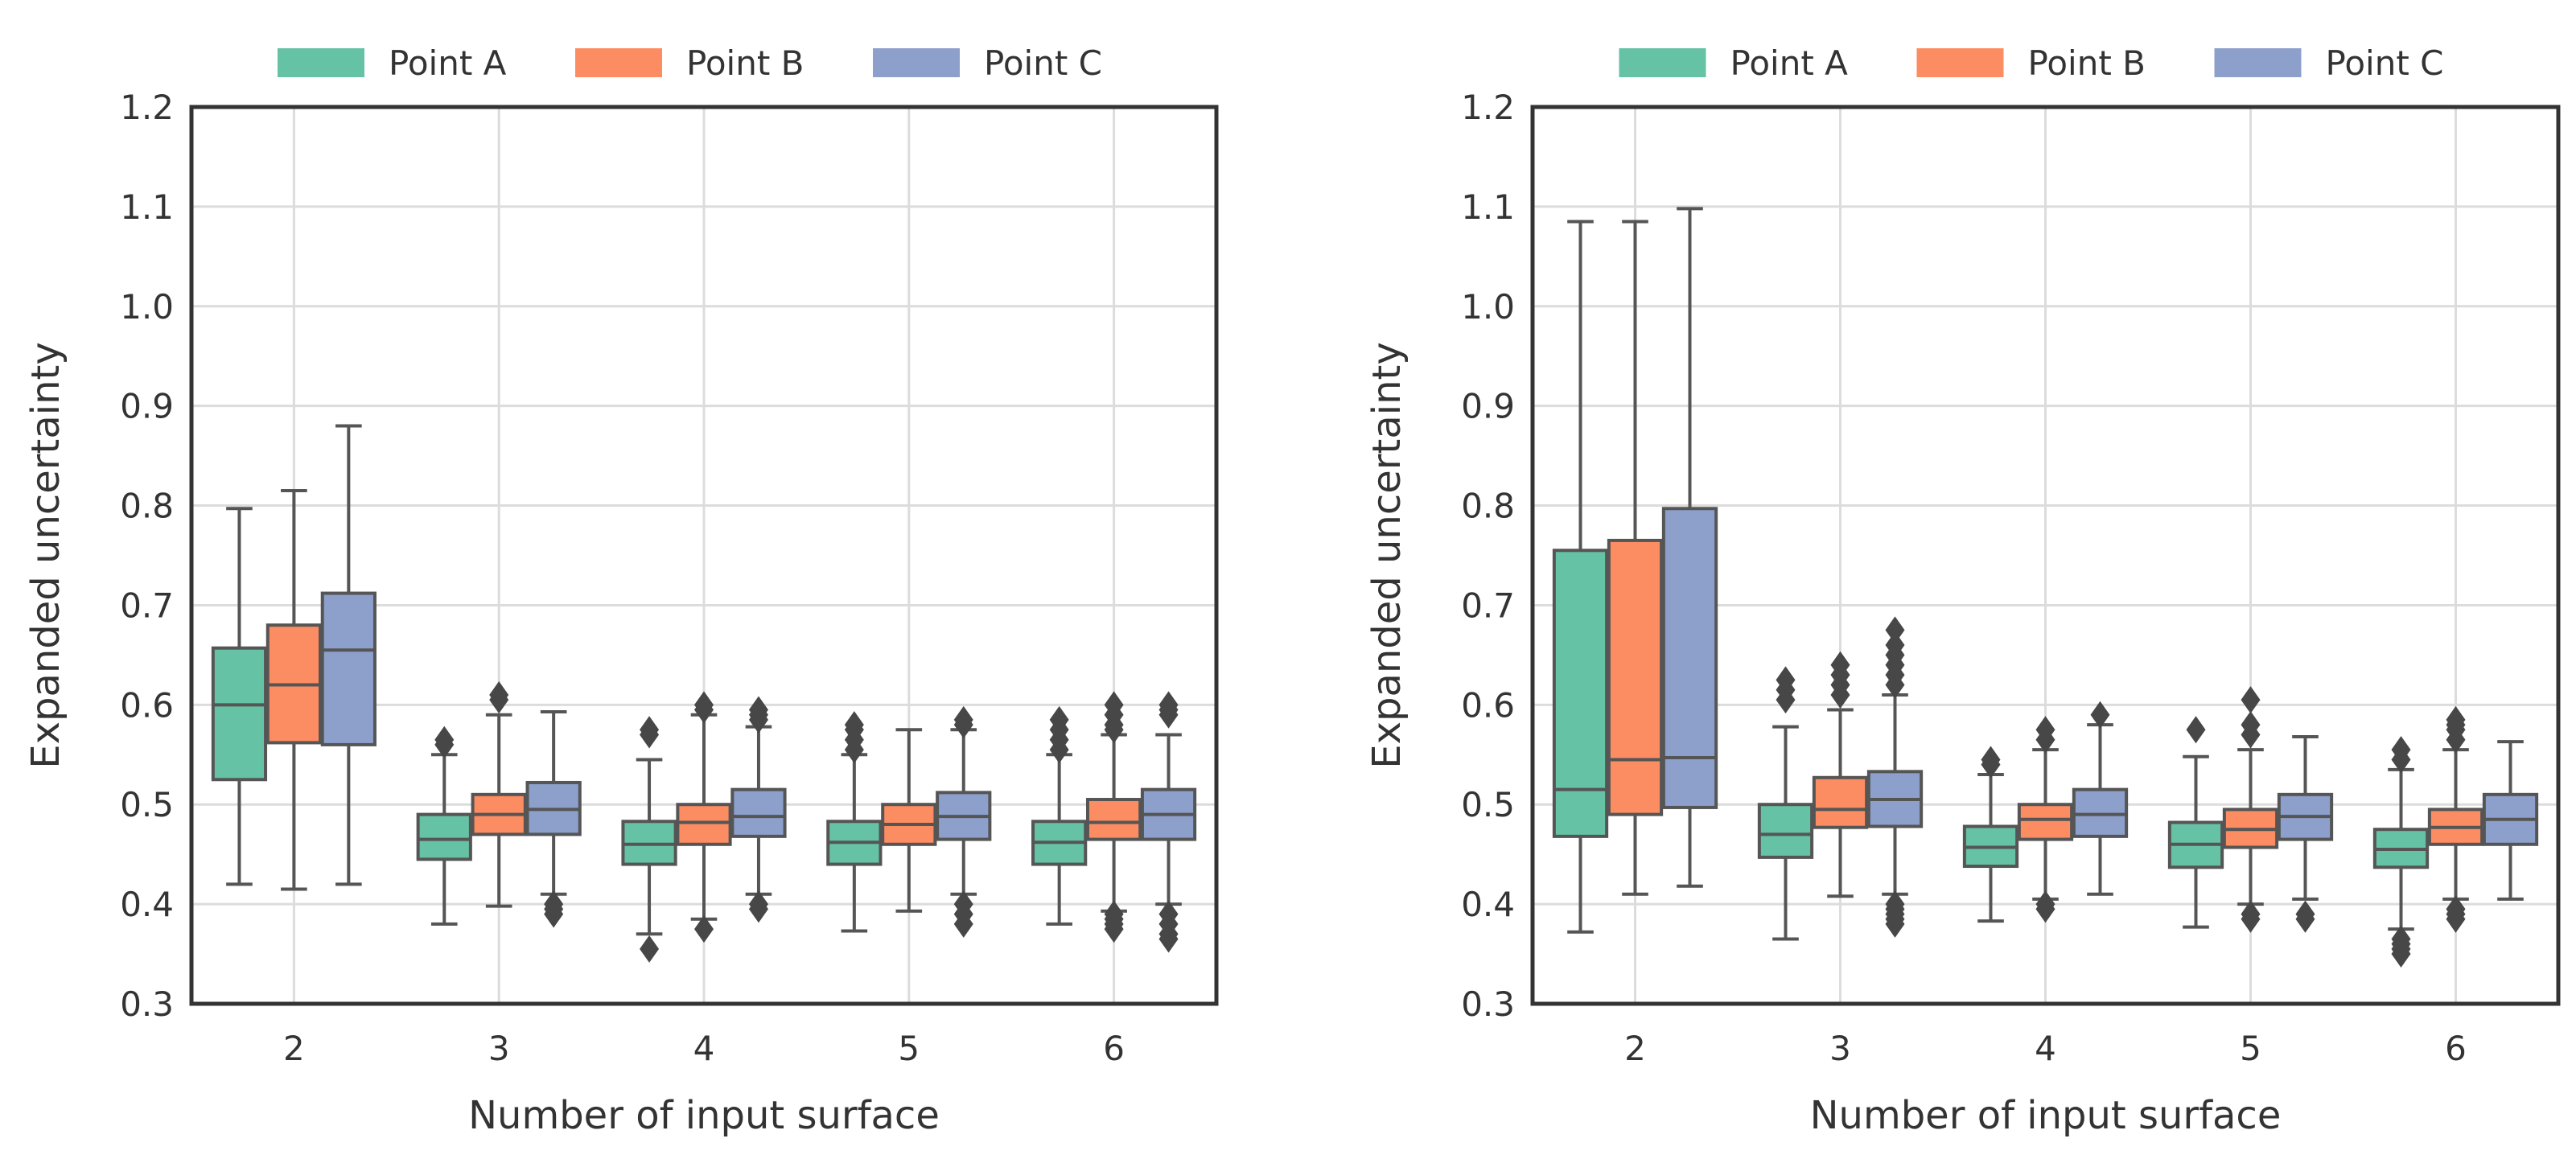  What do you see at coordinates (1488, 605) in the screenshot?
I see `y-tick-label: 0.7` at bounding box center [1488, 605].